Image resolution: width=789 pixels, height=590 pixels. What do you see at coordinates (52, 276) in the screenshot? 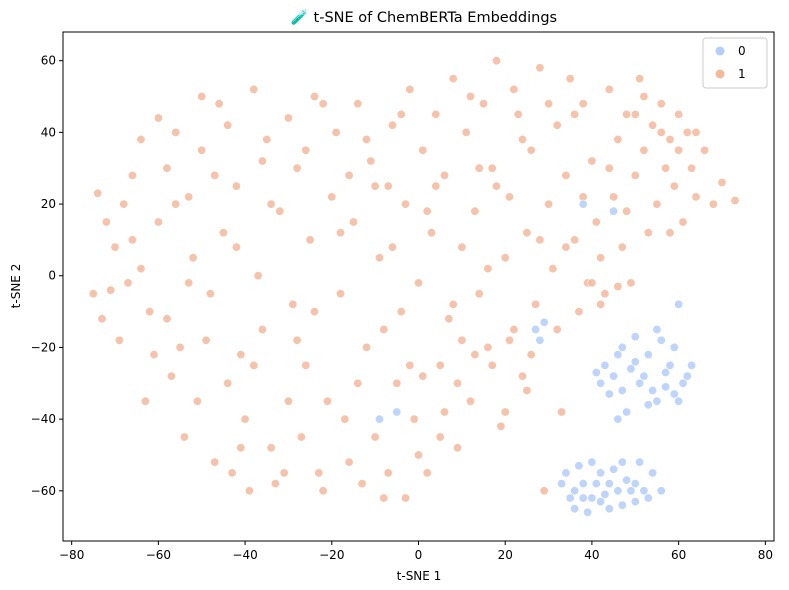
I see `y-tick-label: 0` at bounding box center [52, 276].